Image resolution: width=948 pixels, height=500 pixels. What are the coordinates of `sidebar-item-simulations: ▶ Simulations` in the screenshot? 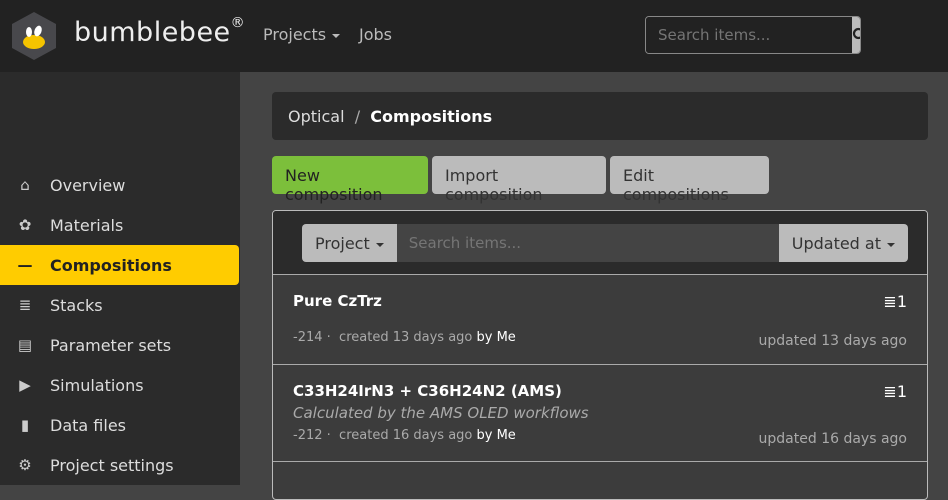 It's located at (119, 385).